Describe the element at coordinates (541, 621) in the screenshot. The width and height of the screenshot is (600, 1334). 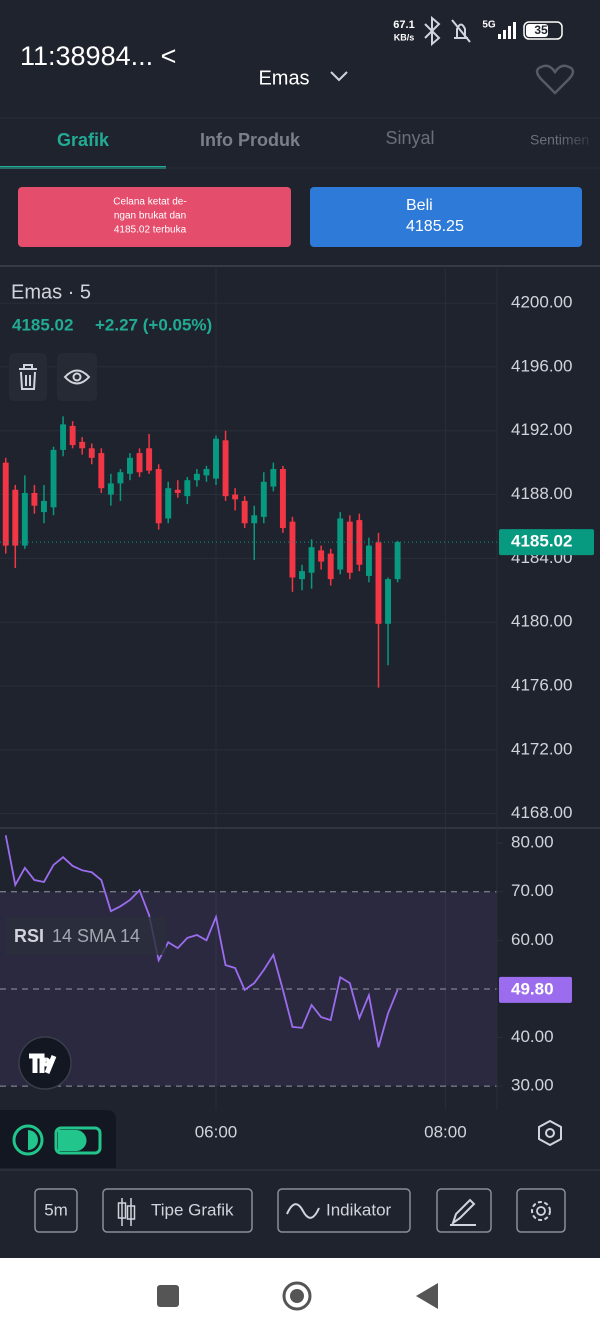
I see `y-tick-label: 4180.00` at that location.